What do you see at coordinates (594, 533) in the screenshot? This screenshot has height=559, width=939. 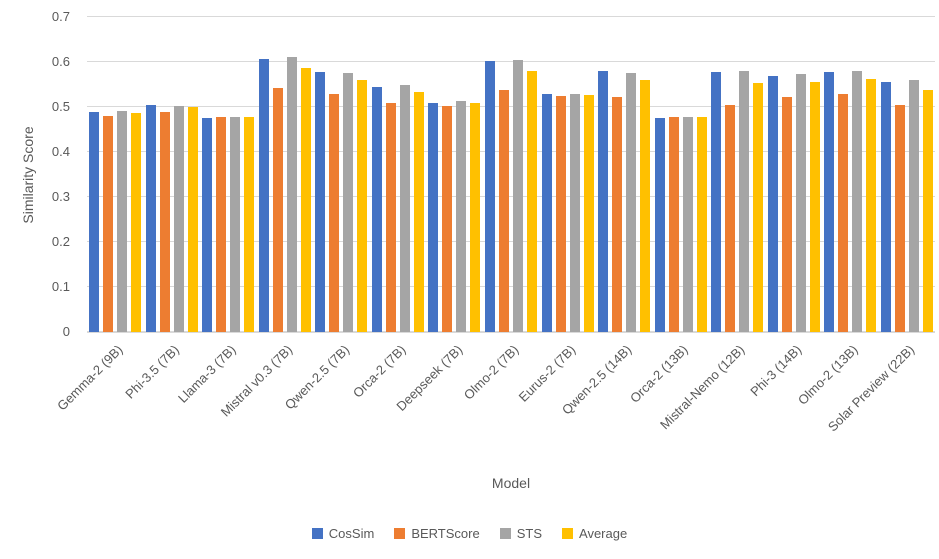 I see `legend-item-average: Average` at bounding box center [594, 533].